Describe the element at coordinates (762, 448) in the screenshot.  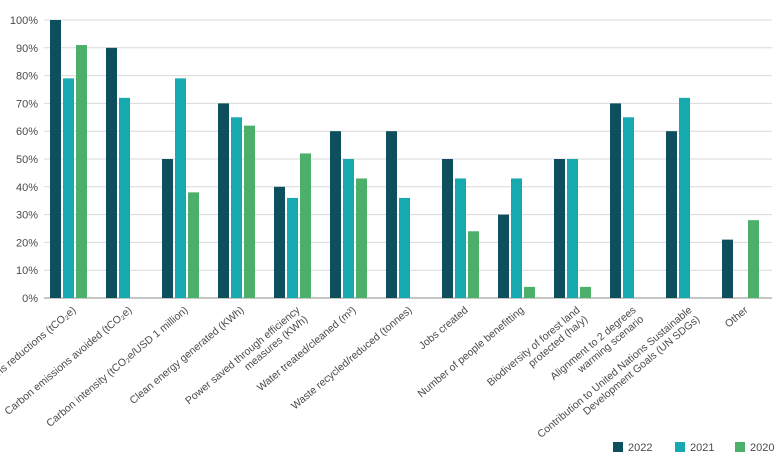
I see `legend-label: 2020` at that location.